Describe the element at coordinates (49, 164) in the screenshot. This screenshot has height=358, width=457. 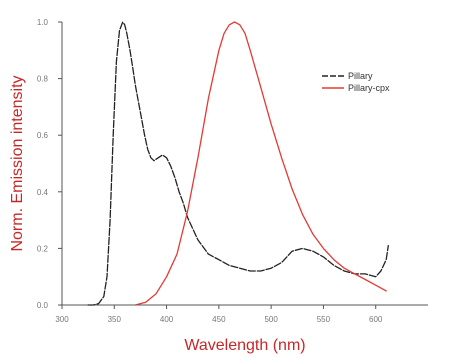
I see `y-axis-ticks: 0.0 0.2 0.4 0.6 0.8 1.0` at that location.